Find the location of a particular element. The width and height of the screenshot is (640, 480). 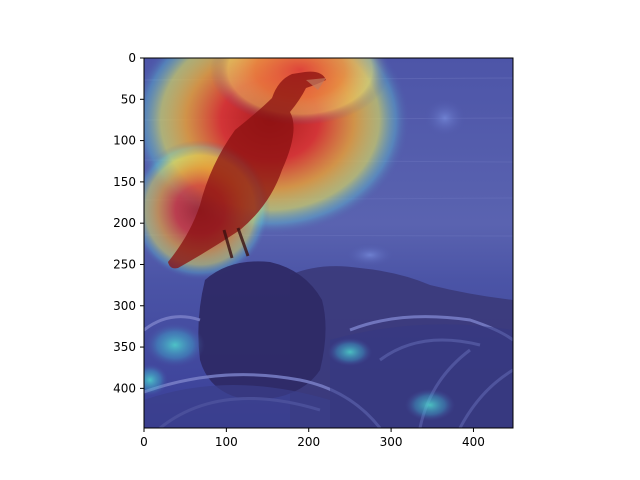

y-tick-label: 150 is located at coordinates (124, 182).